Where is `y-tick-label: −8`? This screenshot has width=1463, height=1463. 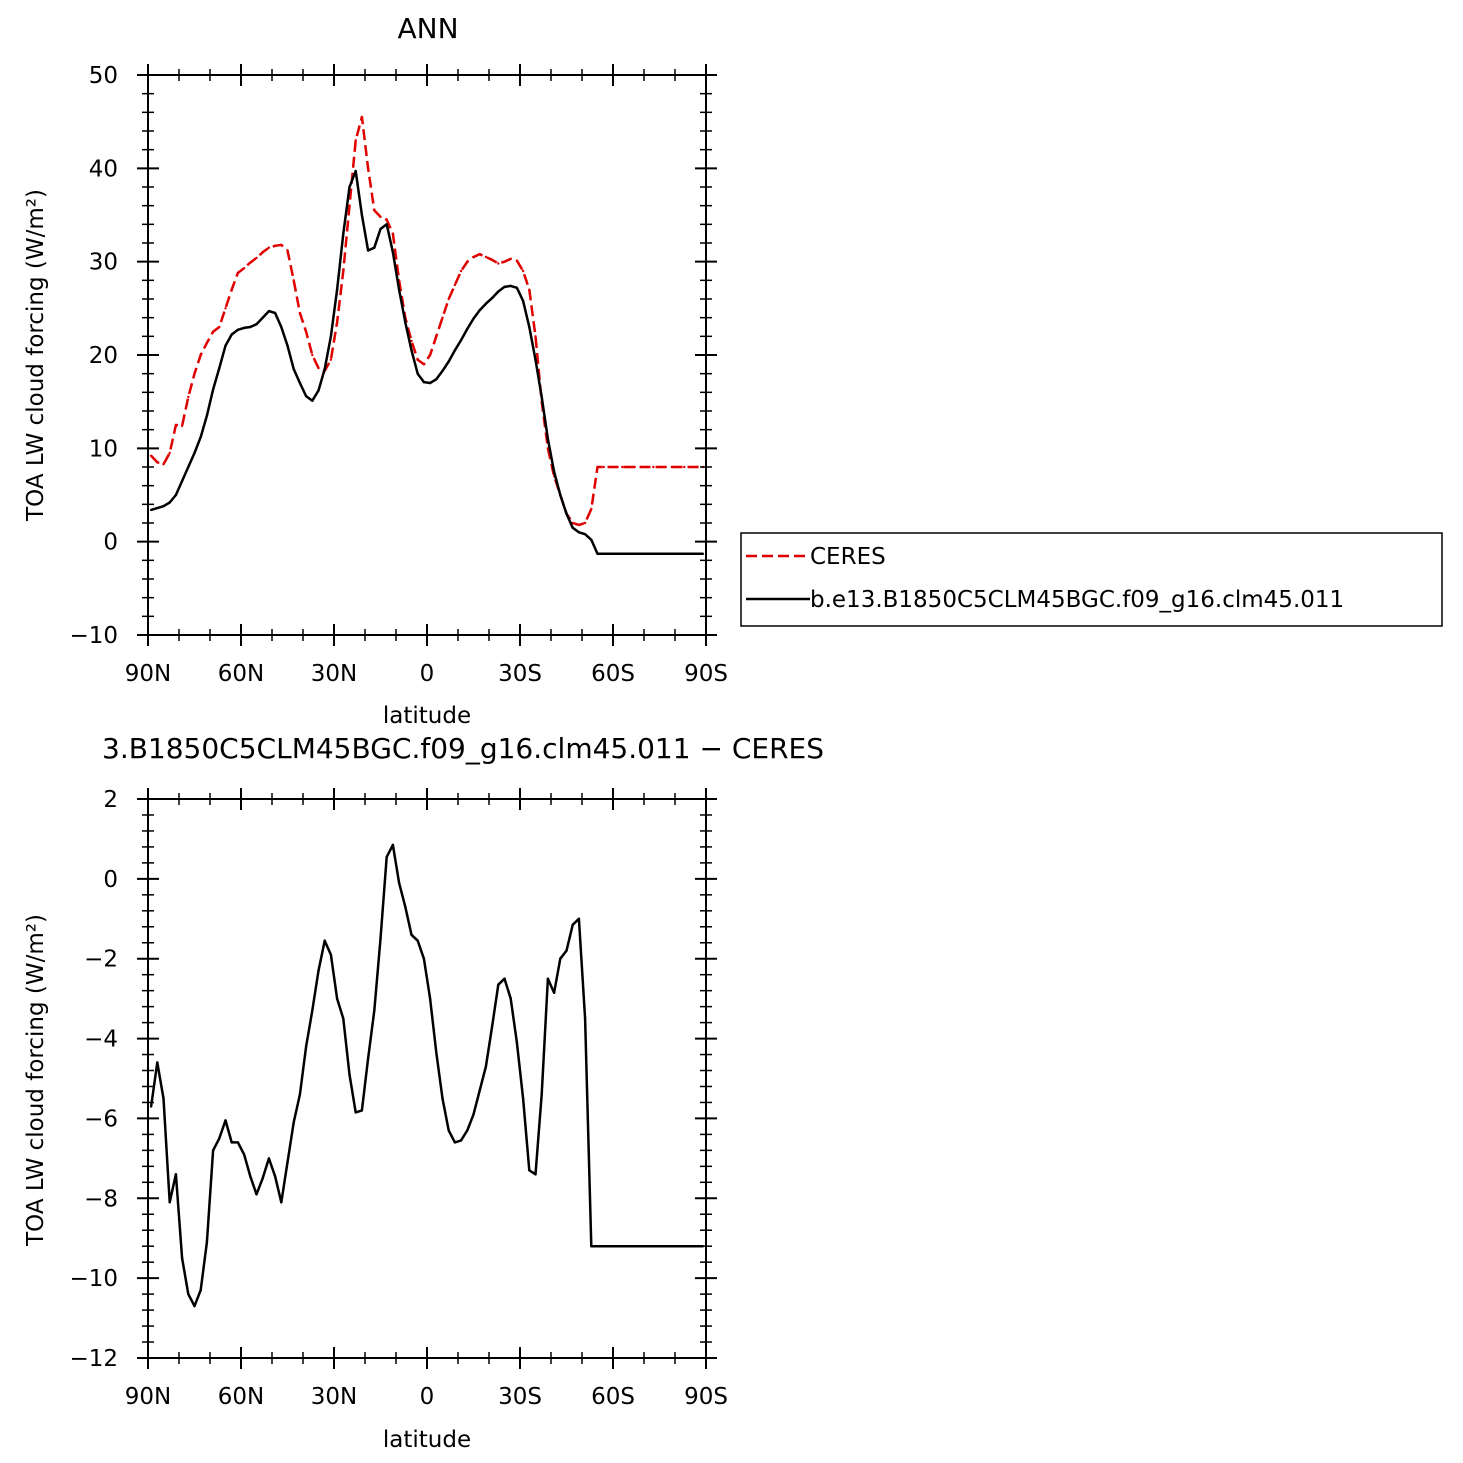 y-tick-label: −8 is located at coordinates (101, 1199).